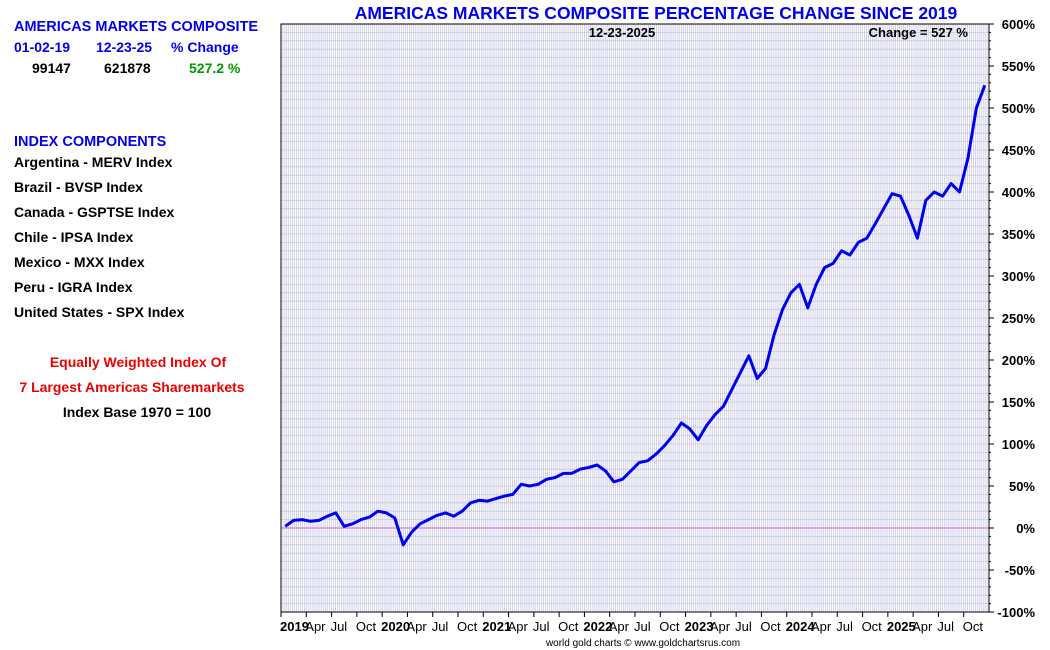  I want to click on y-tick-label: -50%, so click(1020, 570).